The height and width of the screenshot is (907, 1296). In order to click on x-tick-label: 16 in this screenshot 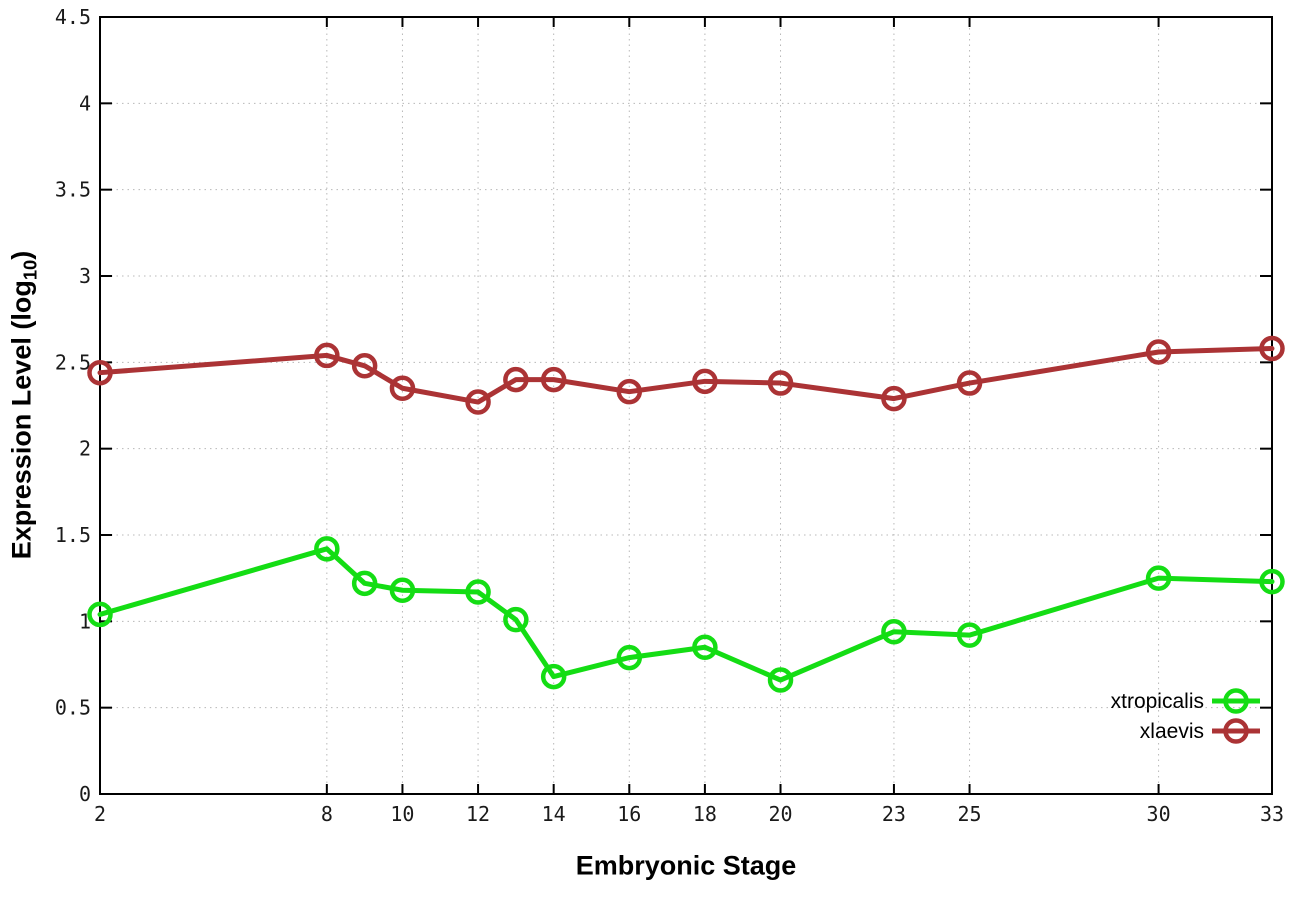, I will do `click(629, 814)`.